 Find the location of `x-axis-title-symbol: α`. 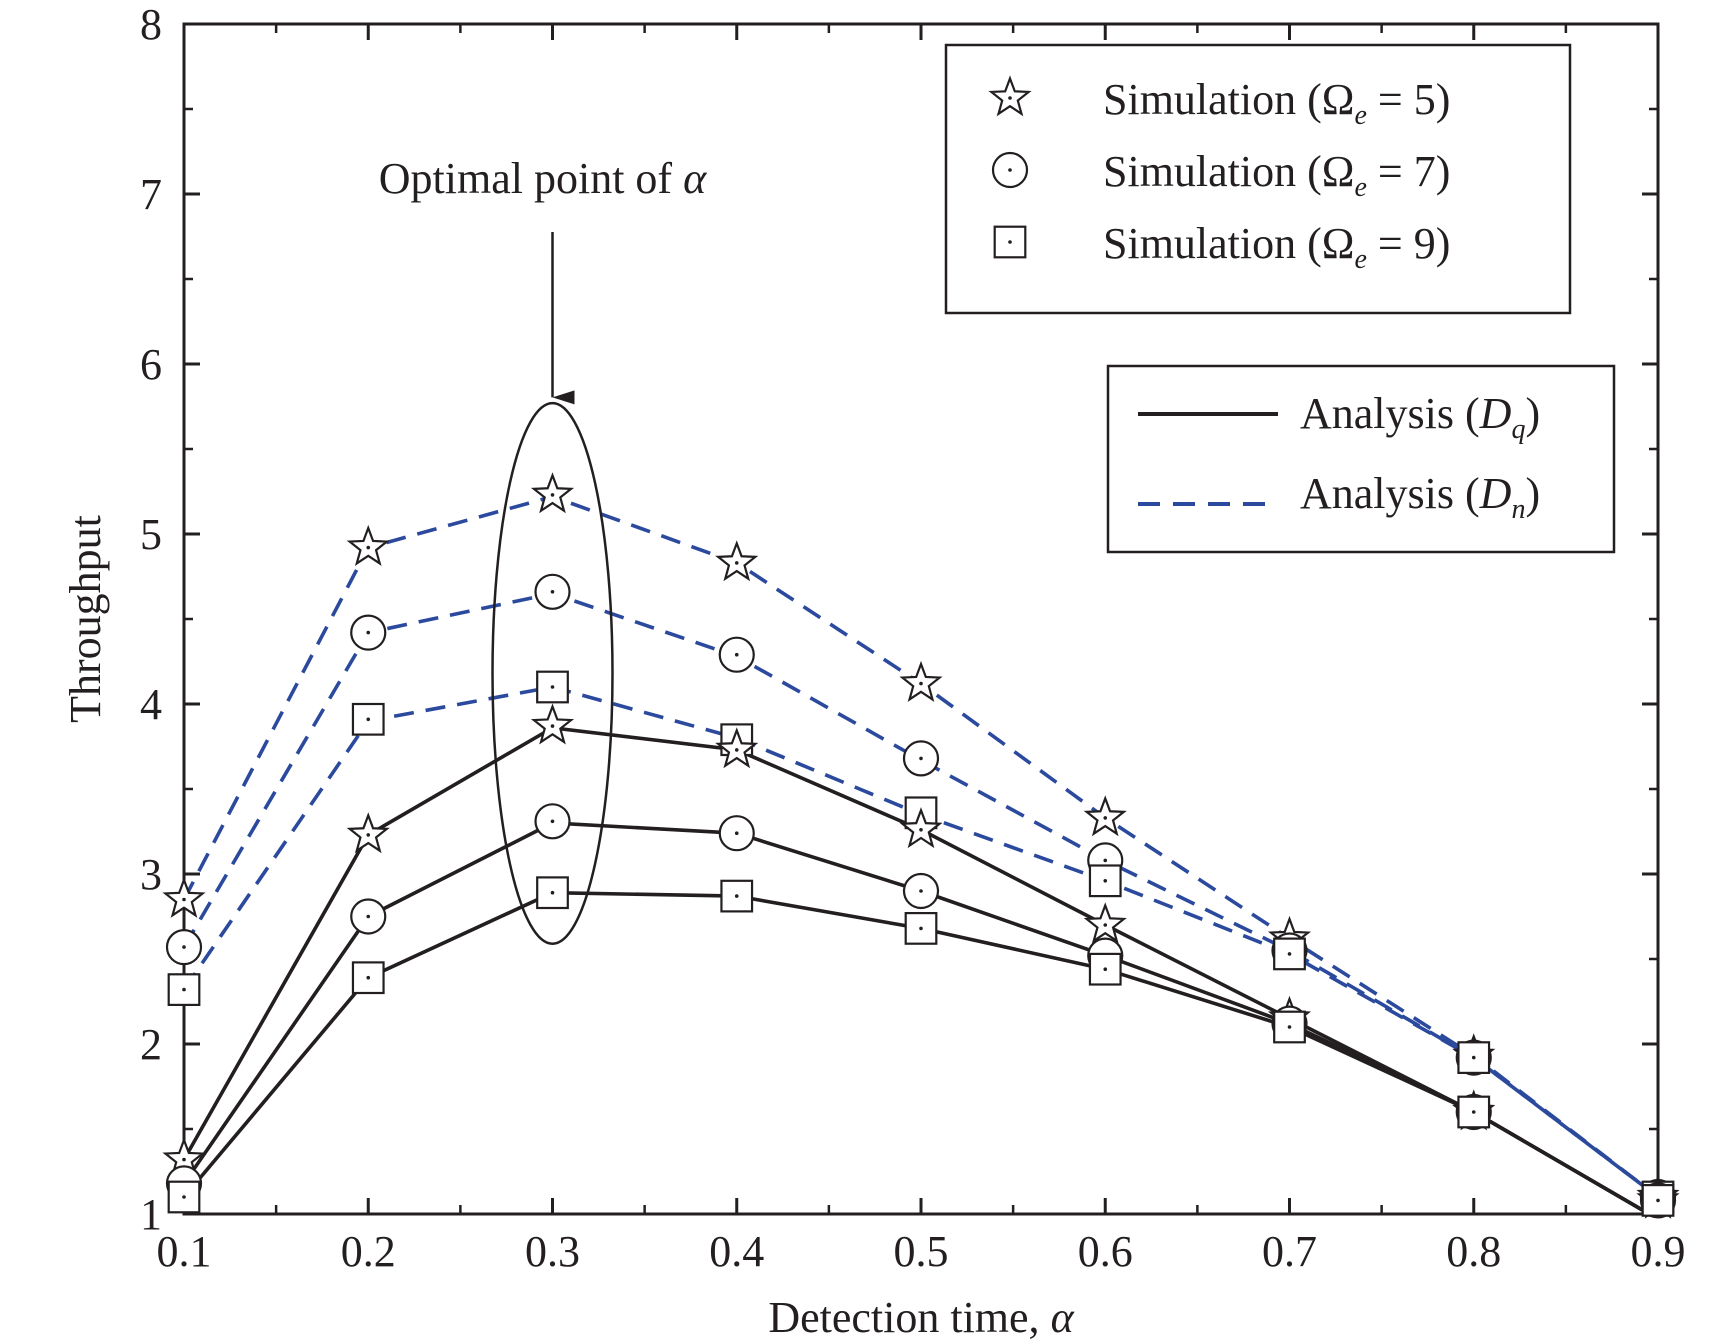

x-axis-title-symbol: α is located at coordinates (1063, 1317).